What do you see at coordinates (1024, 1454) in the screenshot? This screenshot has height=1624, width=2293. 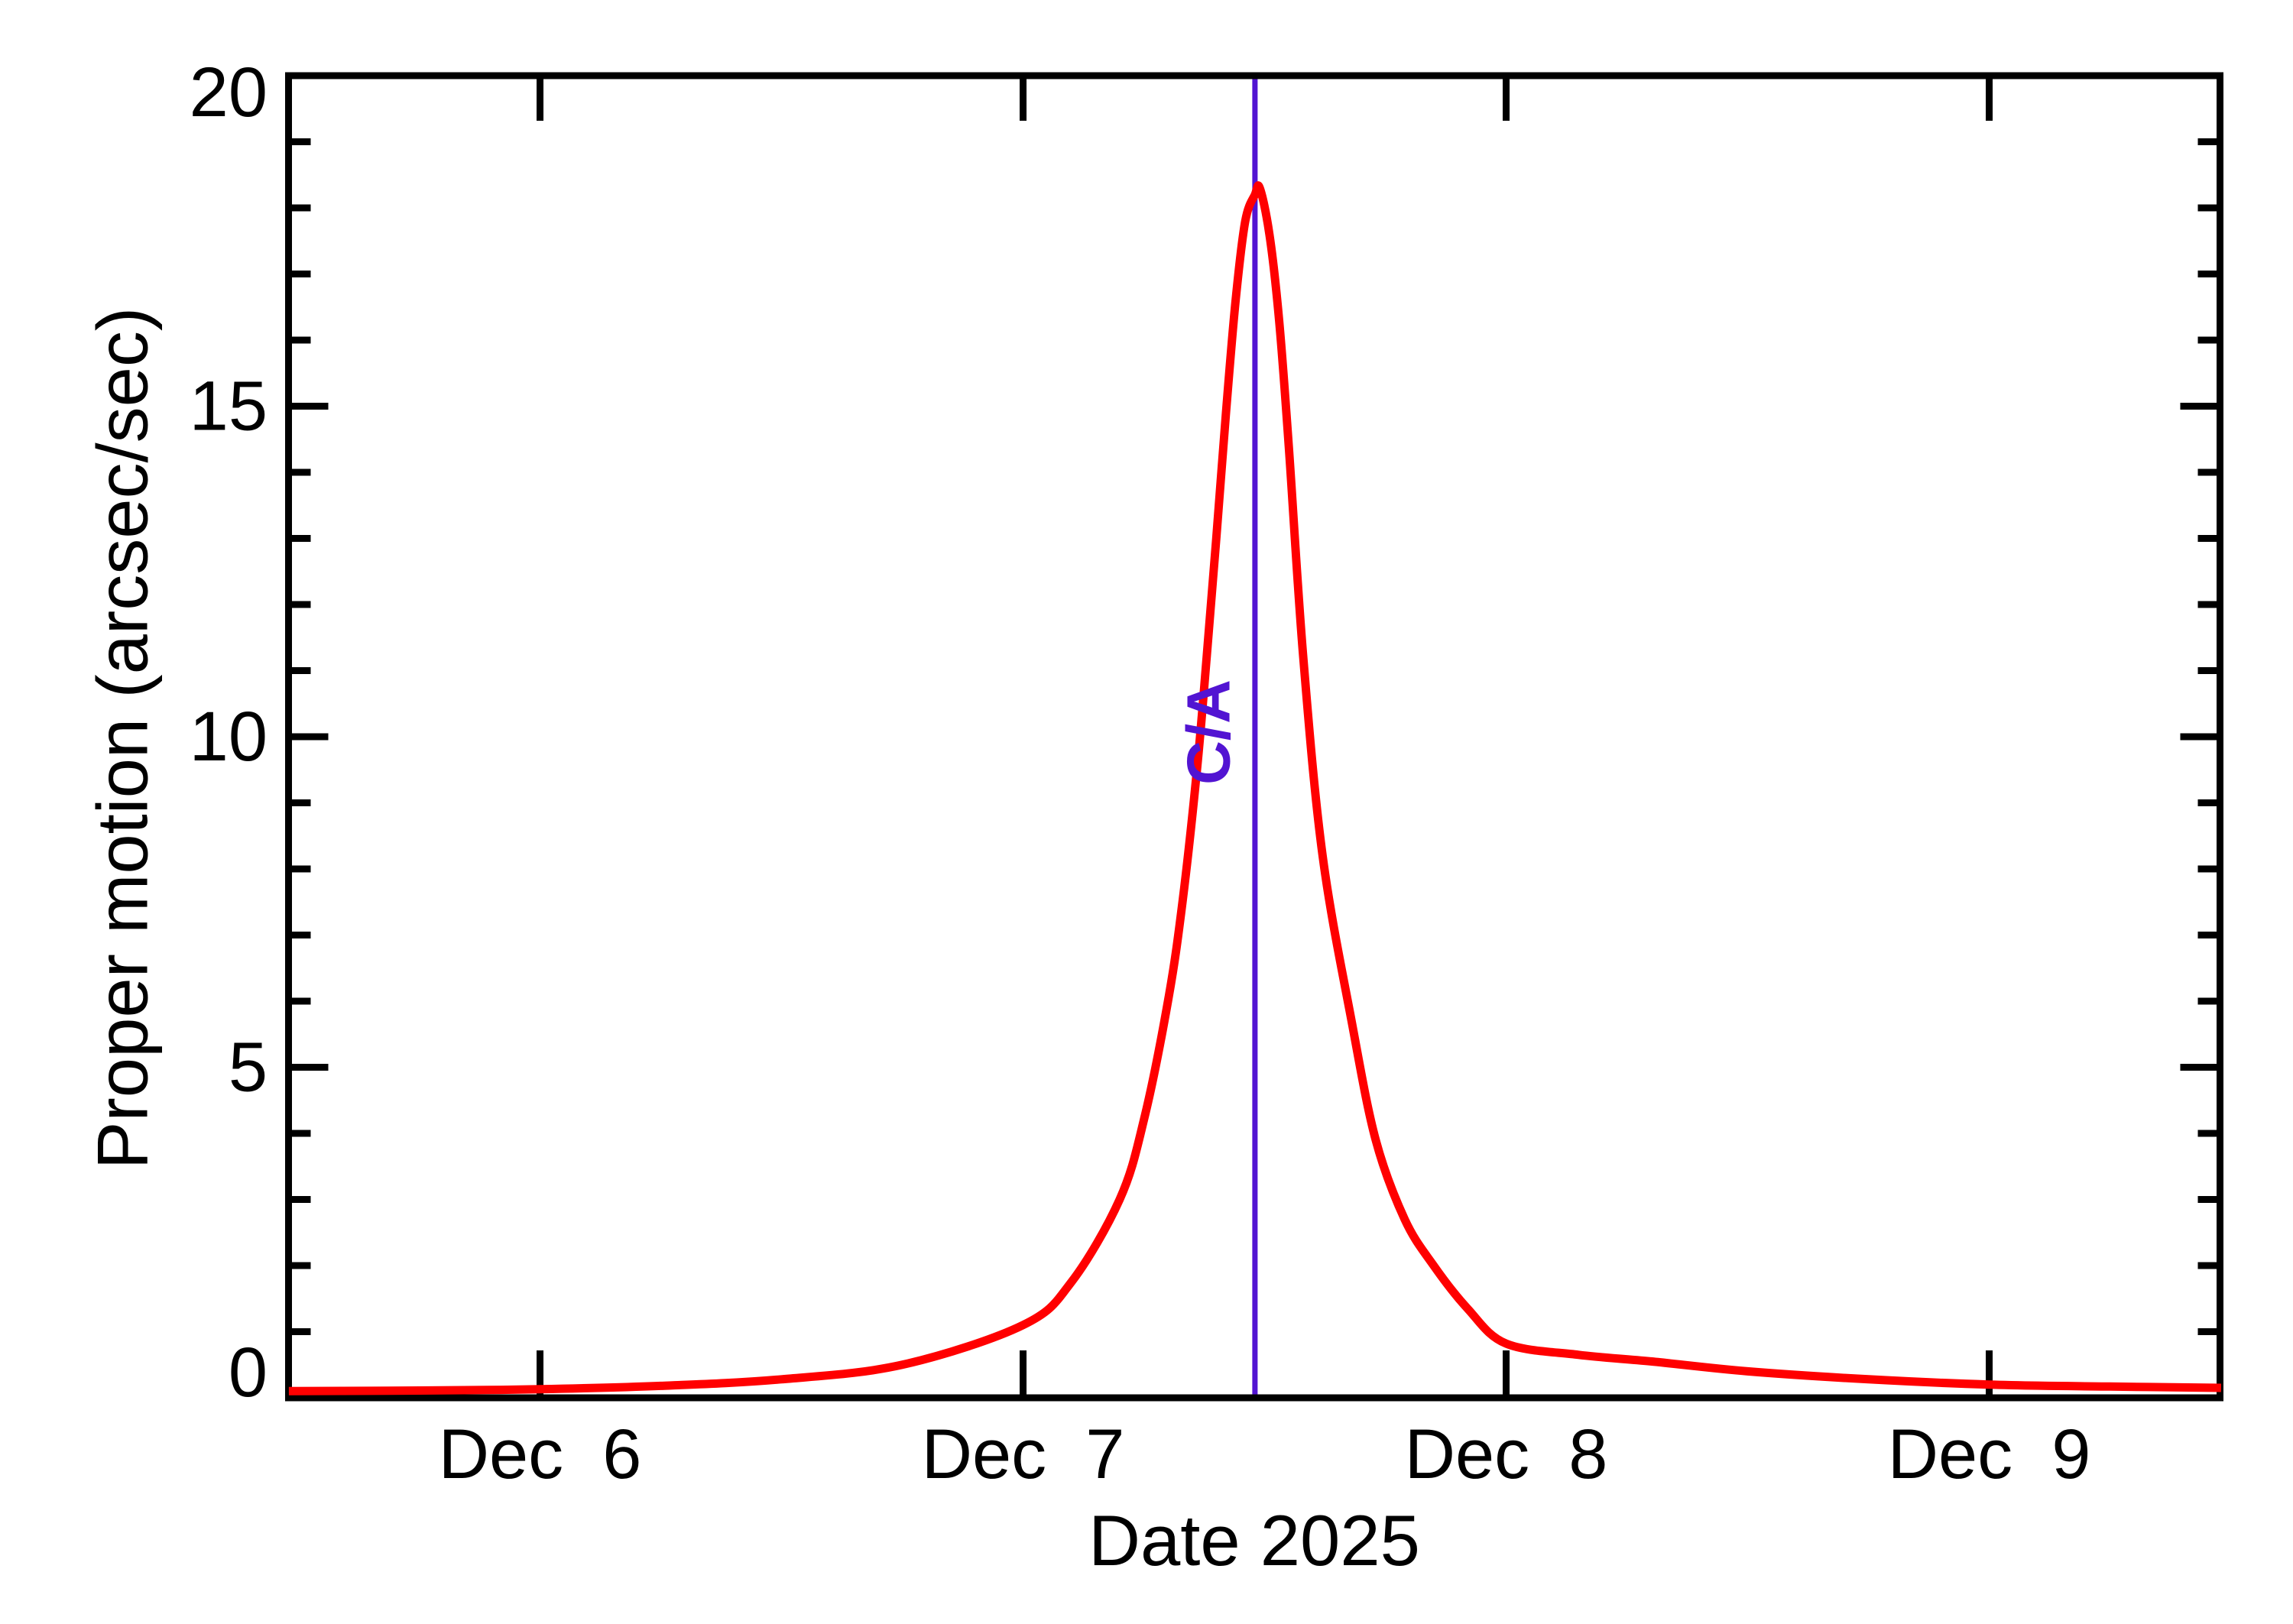 I see `x-tick-label: Dec 7` at bounding box center [1024, 1454].